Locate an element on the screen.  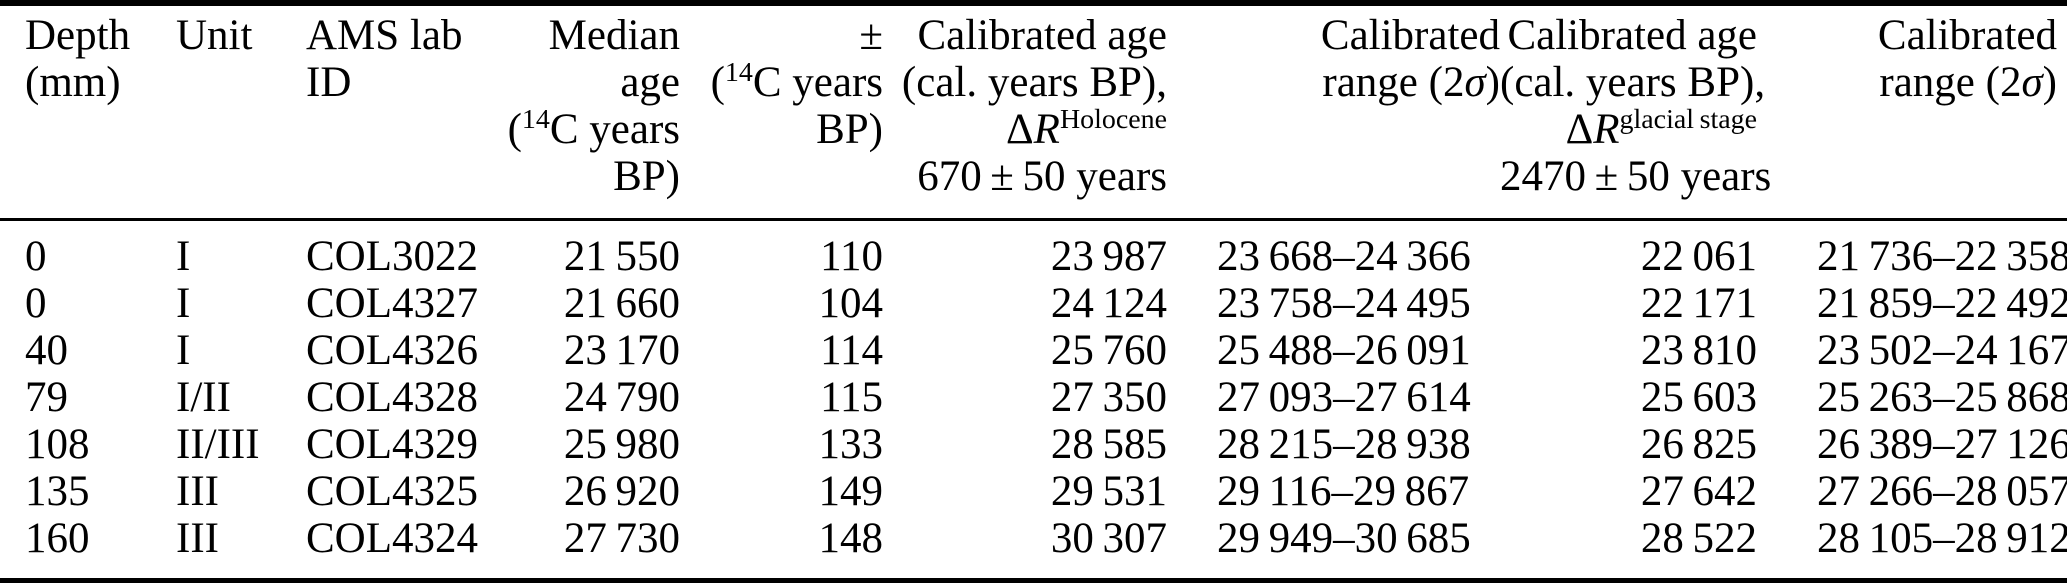
col-header-ams-lab-id: AMS lab ID is located at coordinates (393, 113).